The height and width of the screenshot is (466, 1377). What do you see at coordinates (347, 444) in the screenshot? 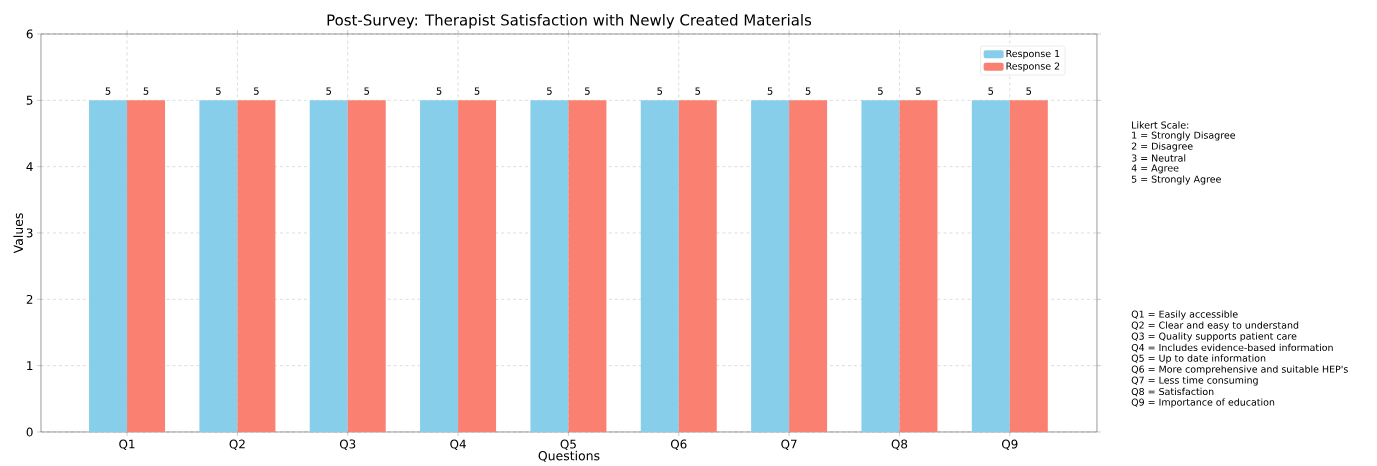
I see `x-tick-label: Q3` at bounding box center [347, 444].